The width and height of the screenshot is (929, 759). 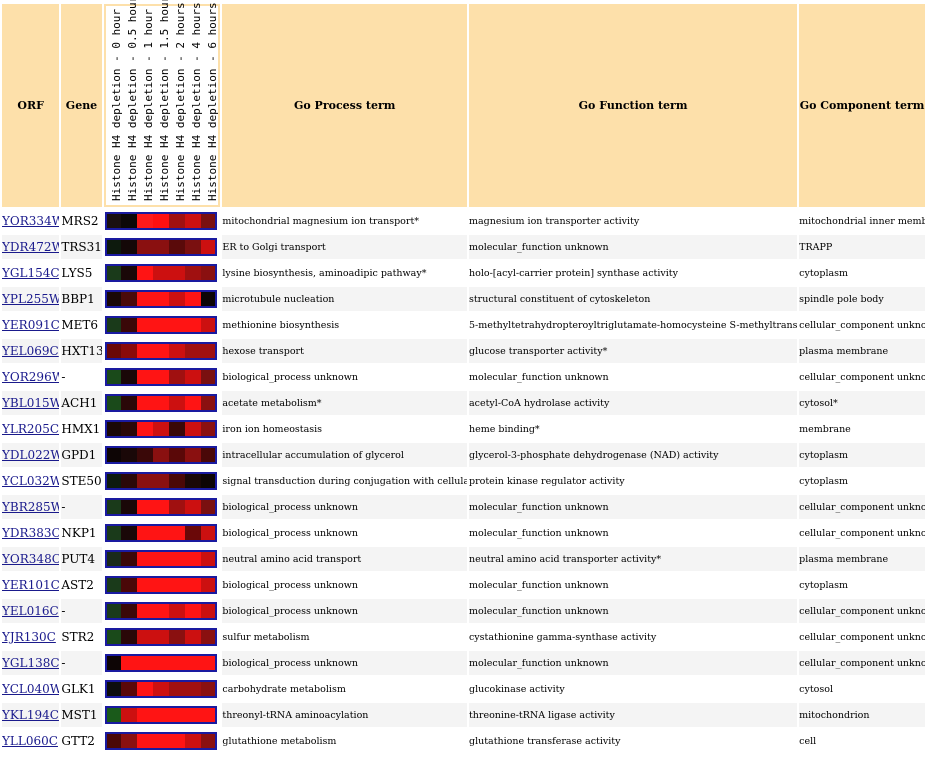 What do you see at coordinates (31, 273) in the screenshot?
I see `orf-link: YGL154C` at bounding box center [31, 273].